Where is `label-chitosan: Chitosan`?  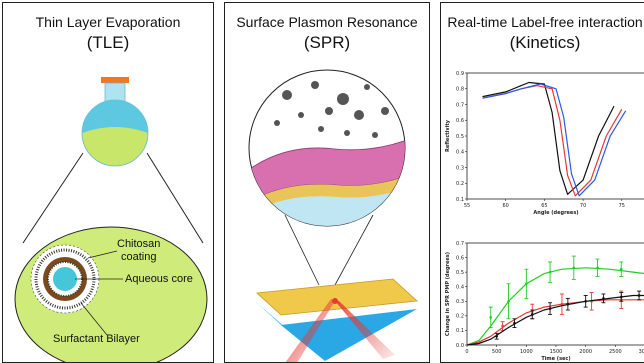
label-chitosan: Chitosan is located at coordinates (139, 244).